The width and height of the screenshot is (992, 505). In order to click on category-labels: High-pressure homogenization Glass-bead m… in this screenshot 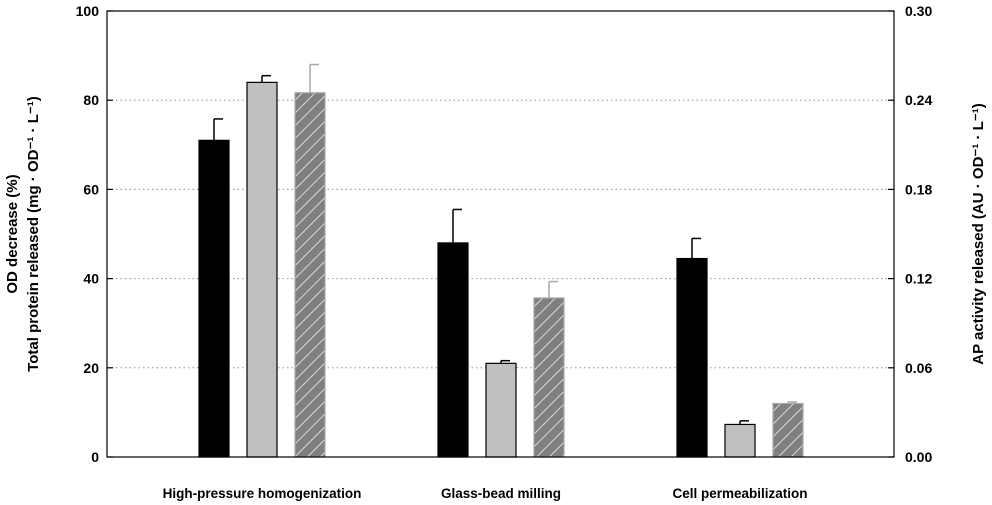, I will do `click(485, 493)`.